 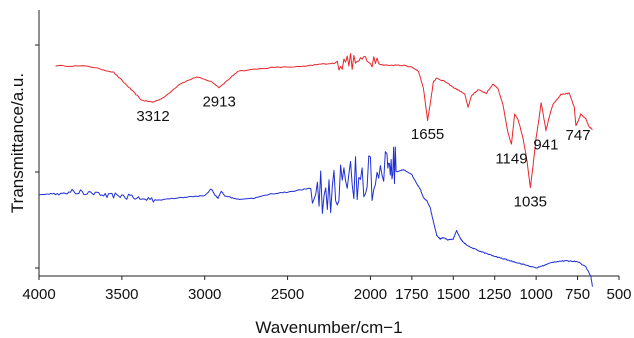 I want to click on peak-label: 941, so click(x=545, y=145).